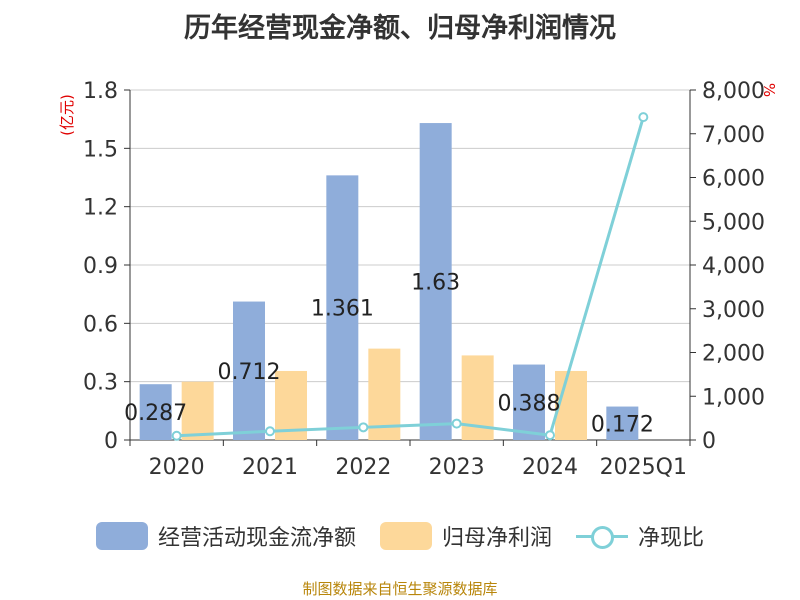 The image size is (800, 600). What do you see at coordinates (709, 441) in the screenshot?
I see `right-axis-tick-label: 0` at bounding box center [709, 441].